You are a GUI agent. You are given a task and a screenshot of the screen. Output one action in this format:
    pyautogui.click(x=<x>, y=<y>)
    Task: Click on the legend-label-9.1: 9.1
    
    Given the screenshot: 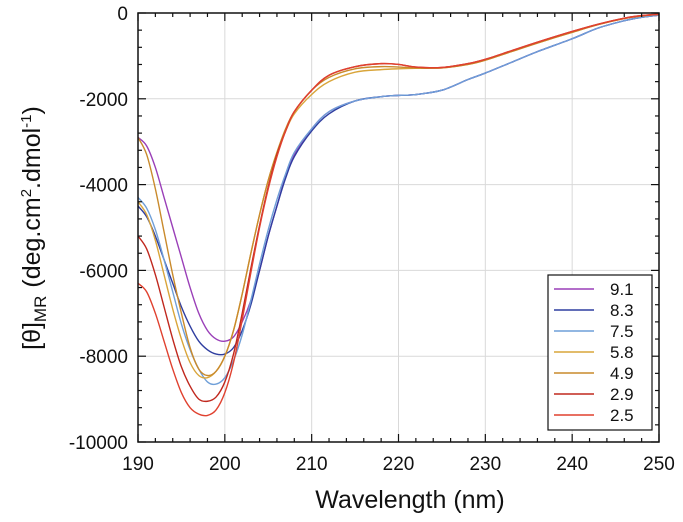 What is the action you would take?
    pyautogui.click(x=622, y=289)
    